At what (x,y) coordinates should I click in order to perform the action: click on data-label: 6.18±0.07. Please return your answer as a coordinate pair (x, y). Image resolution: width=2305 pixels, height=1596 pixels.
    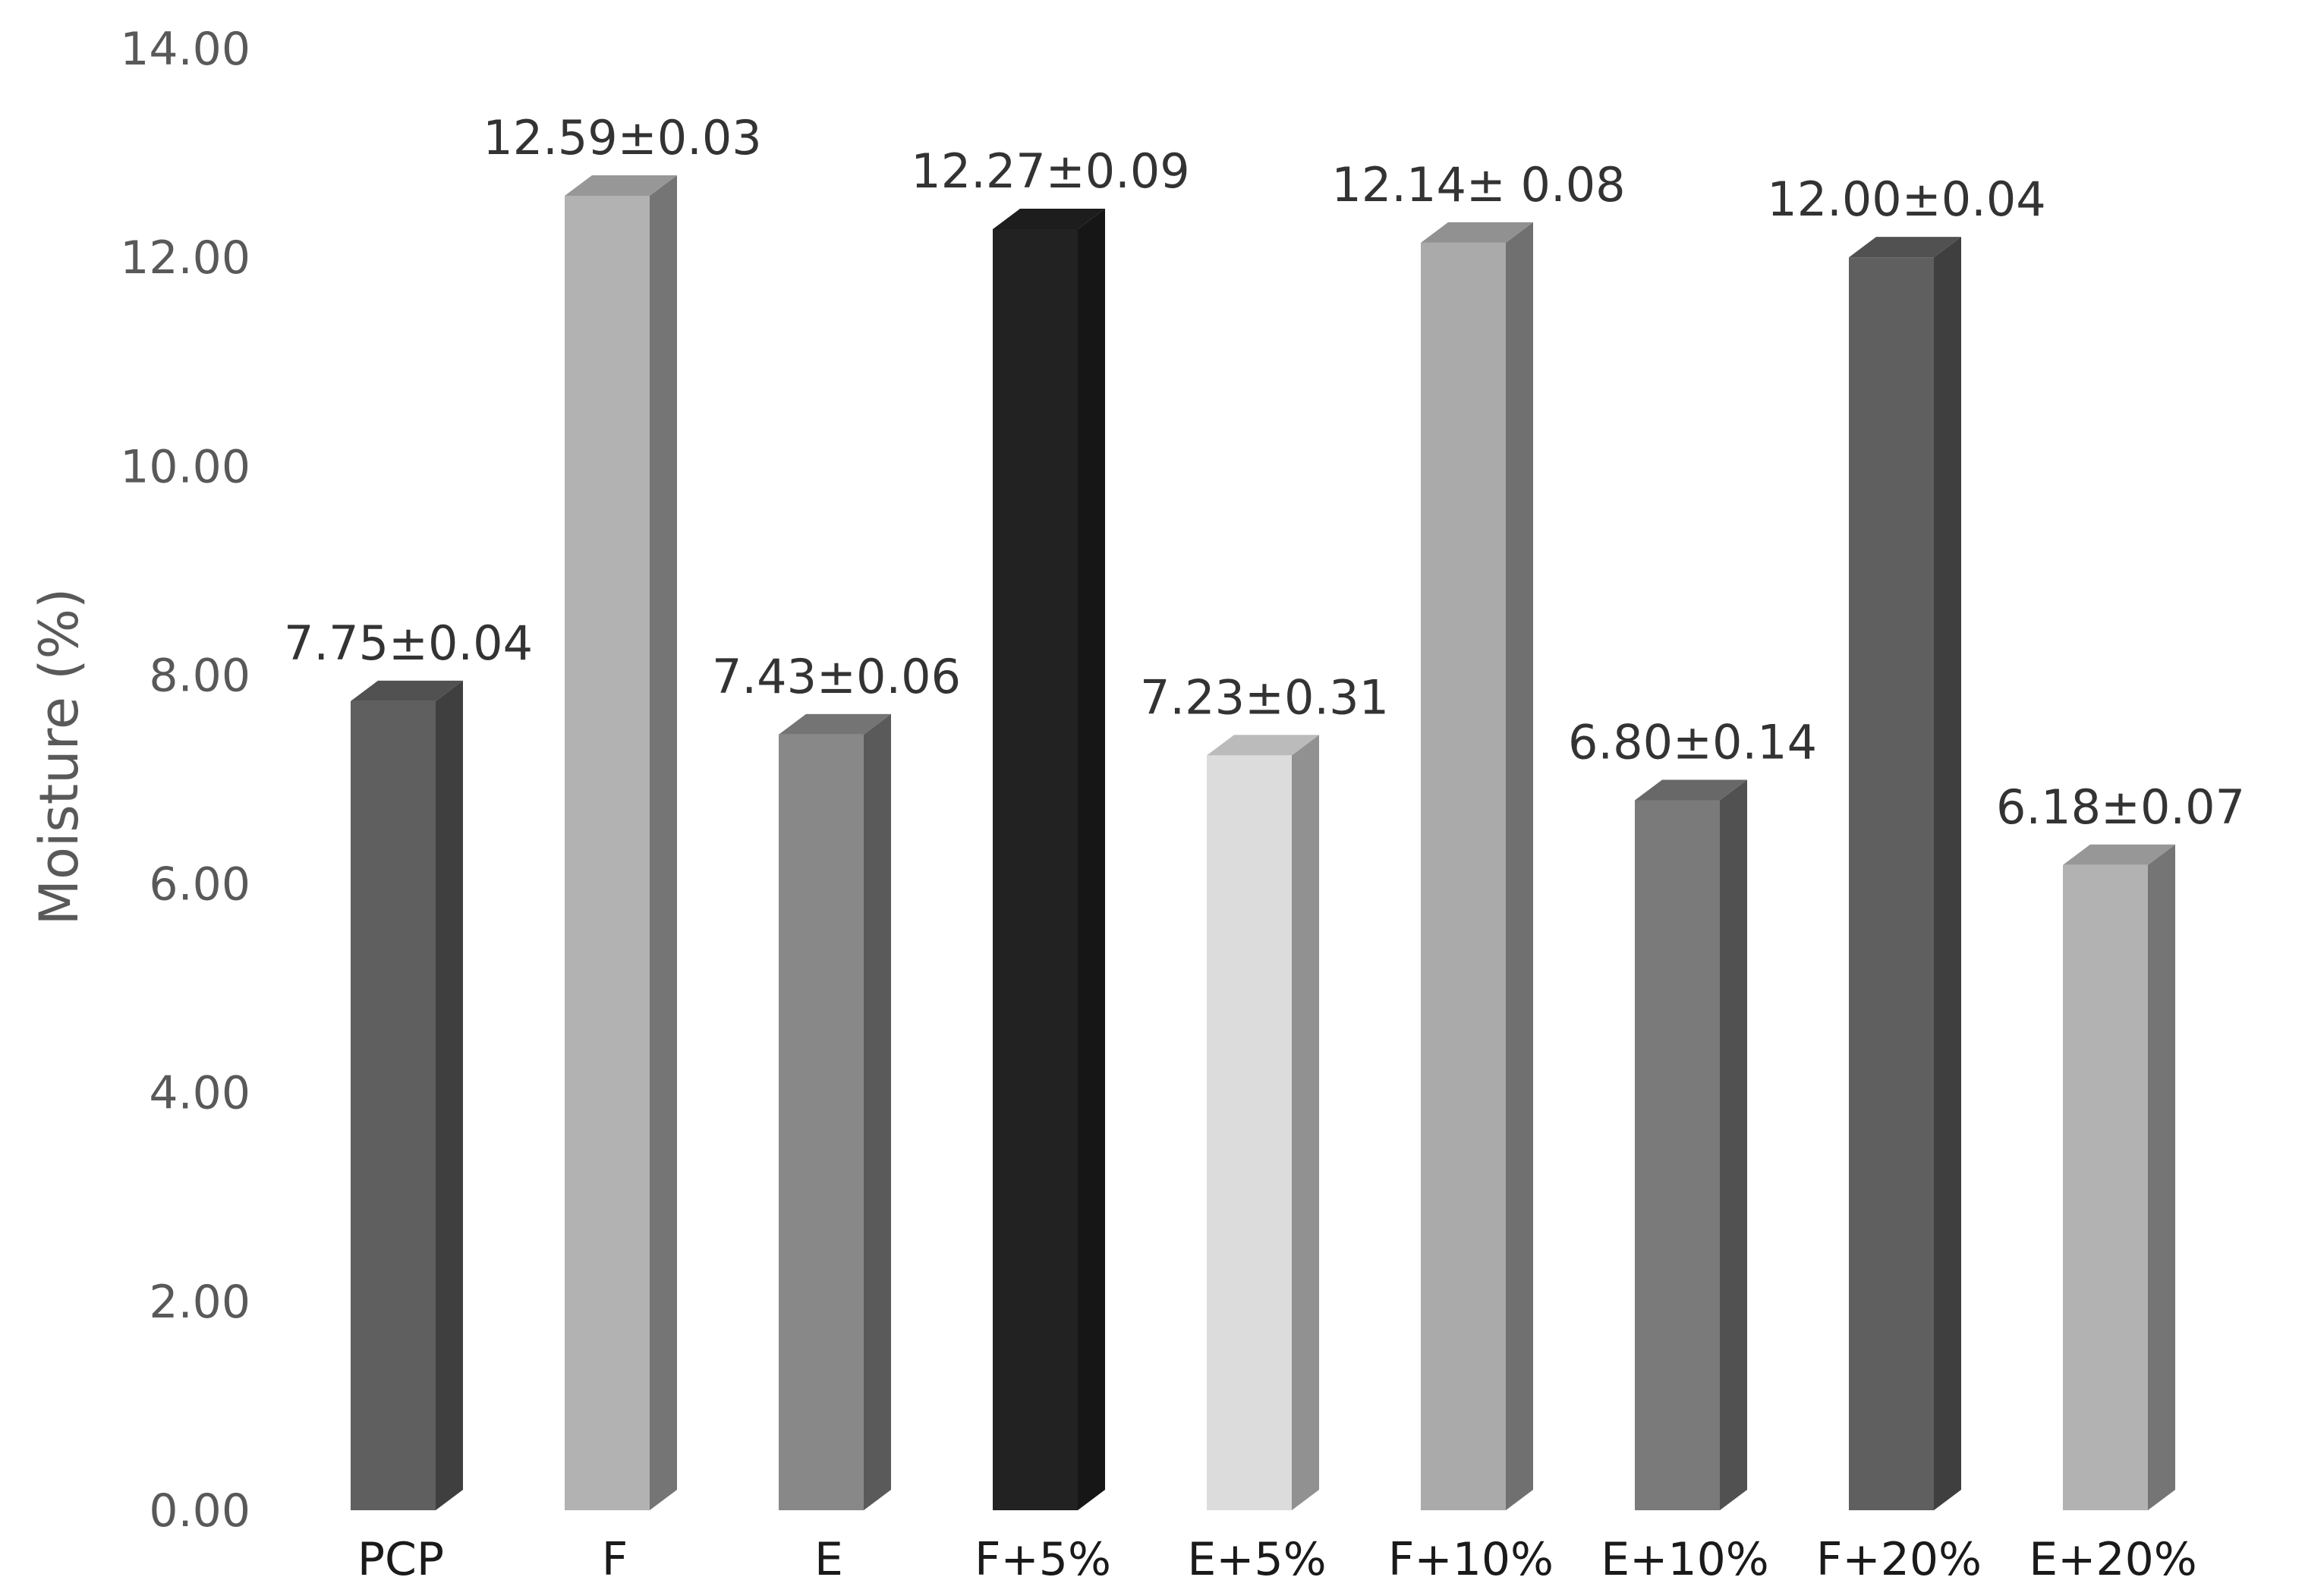
    Looking at the image, I should click on (2121, 807).